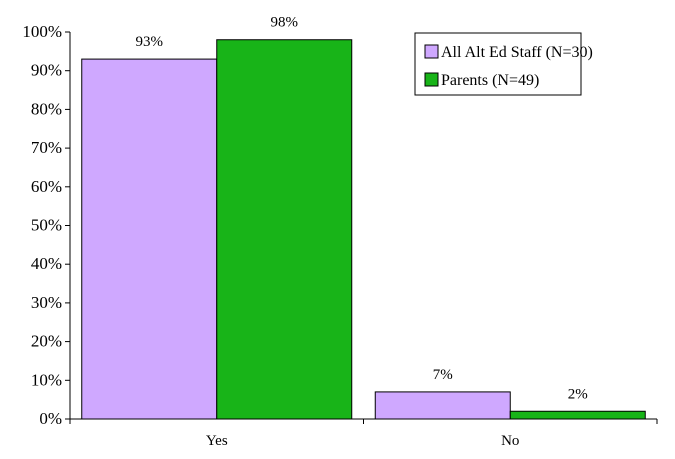  What do you see at coordinates (46, 263) in the screenshot?
I see `y-tick-label: 40%` at bounding box center [46, 263].